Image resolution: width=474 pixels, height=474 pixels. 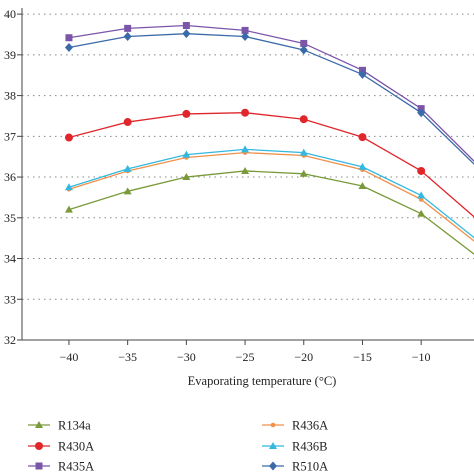 I want to click on x-tick-label: −40, so click(x=69, y=357).